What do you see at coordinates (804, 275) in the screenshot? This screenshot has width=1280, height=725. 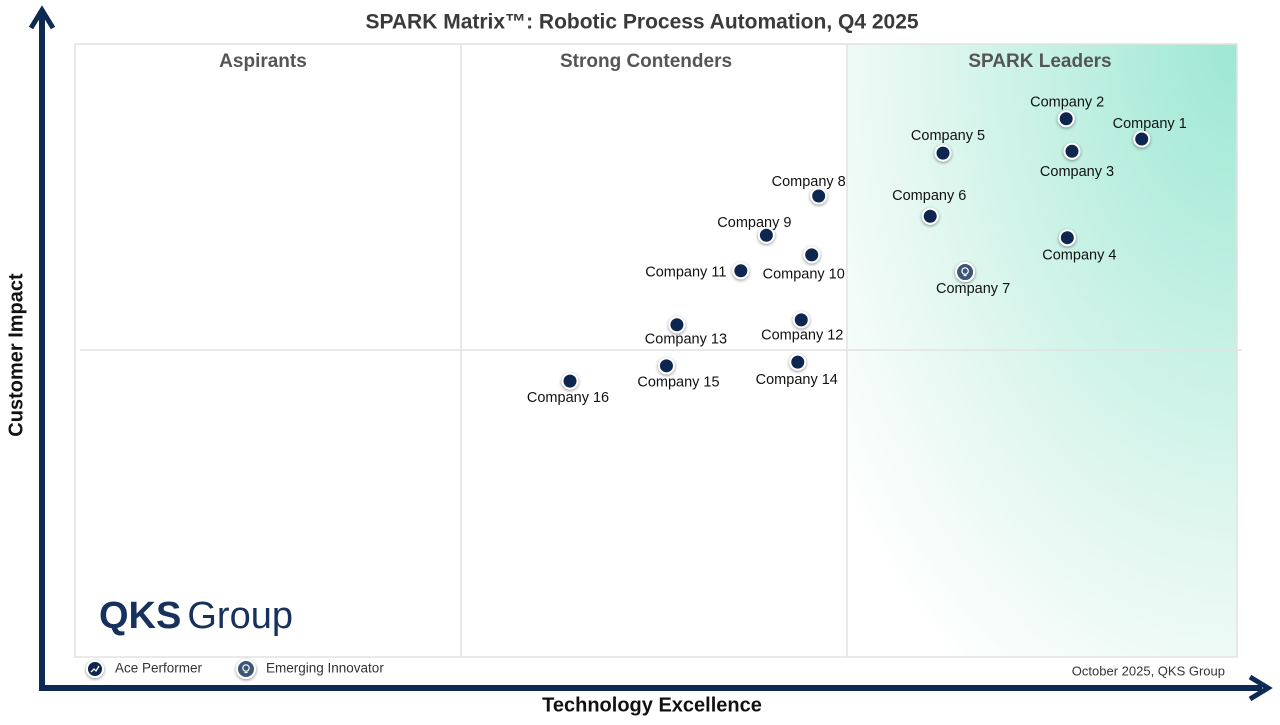 I see `point-label: Company 10` at bounding box center [804, 275].